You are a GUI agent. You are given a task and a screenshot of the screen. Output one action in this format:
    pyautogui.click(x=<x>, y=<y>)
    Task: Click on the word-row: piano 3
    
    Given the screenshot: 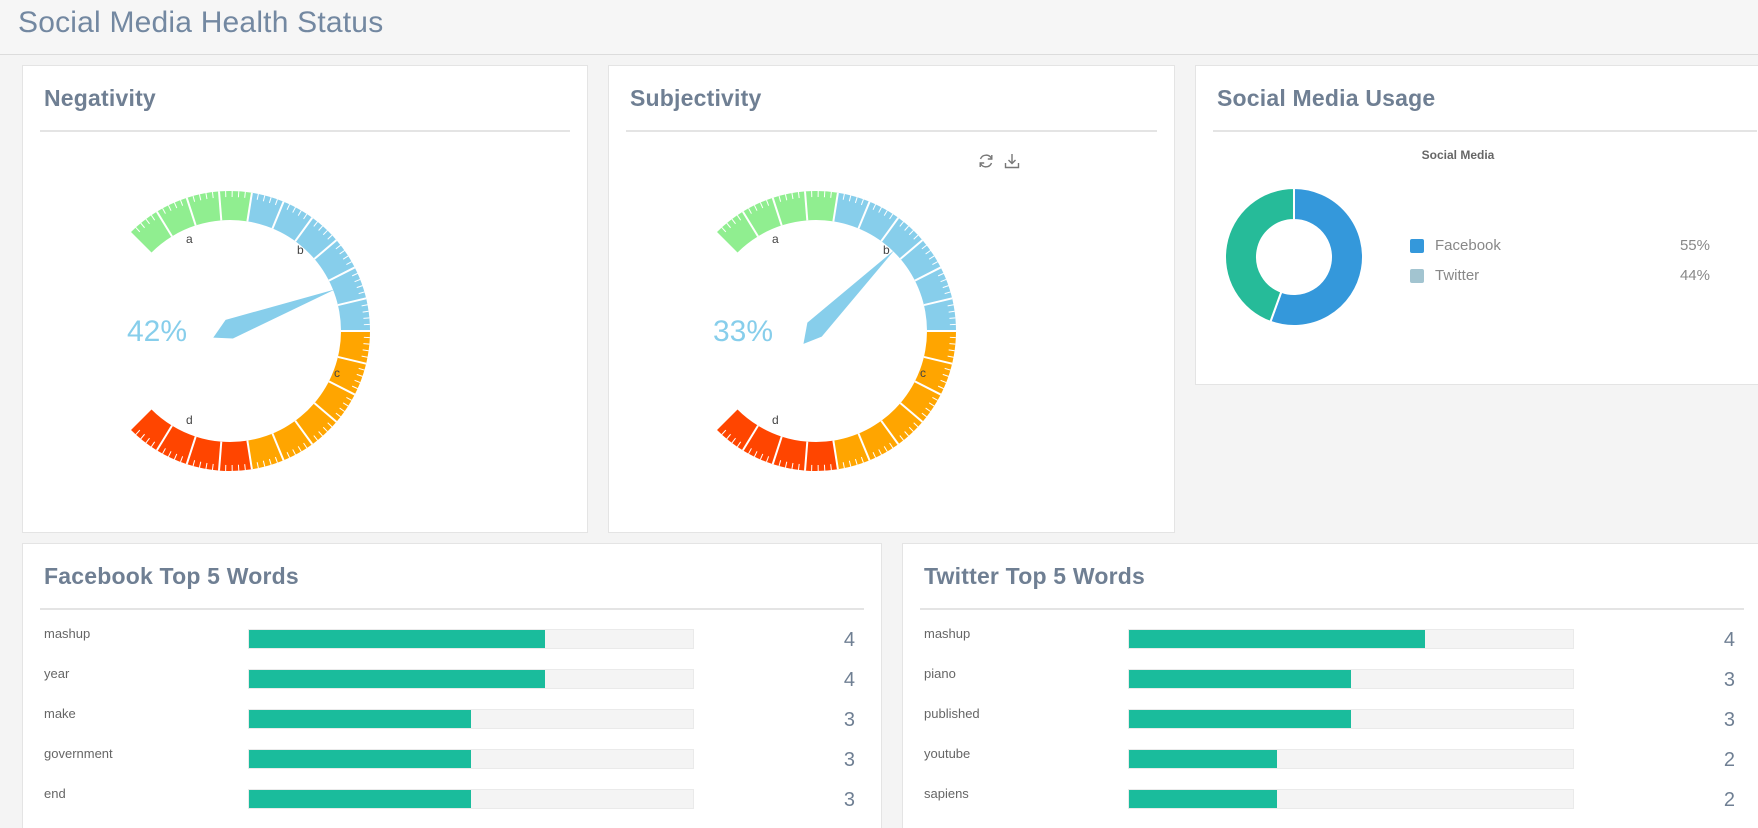 What is the action you would take?
    pyautogui.click(x=1330, y=681)
    